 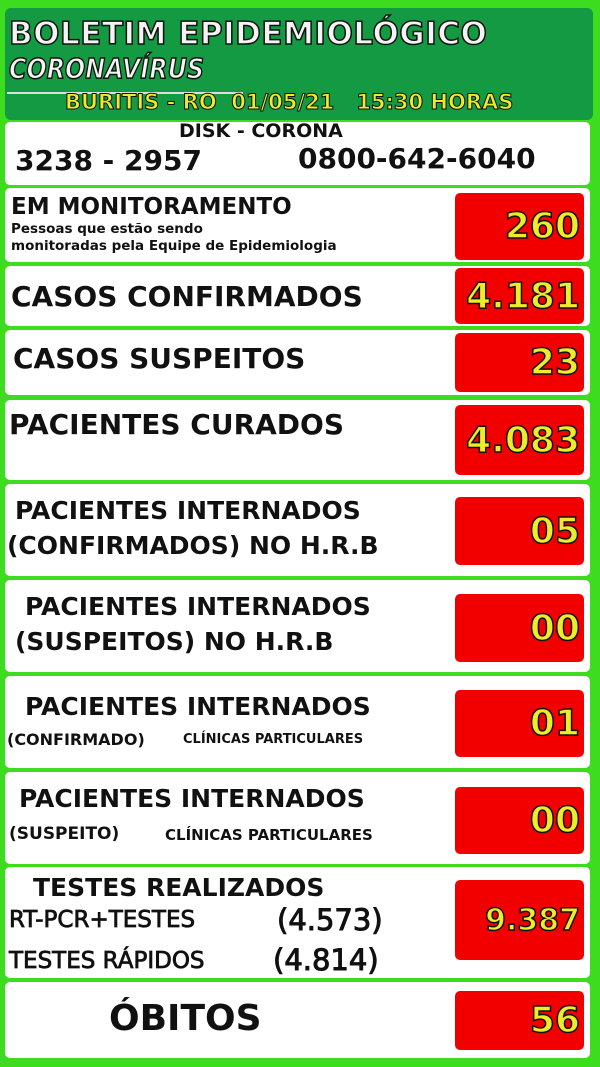 What do you see at coordinates (159, 358) in the screenshot?
I see `row-title: CASOS SUSPEITOS` at bounding box center [159, 358].